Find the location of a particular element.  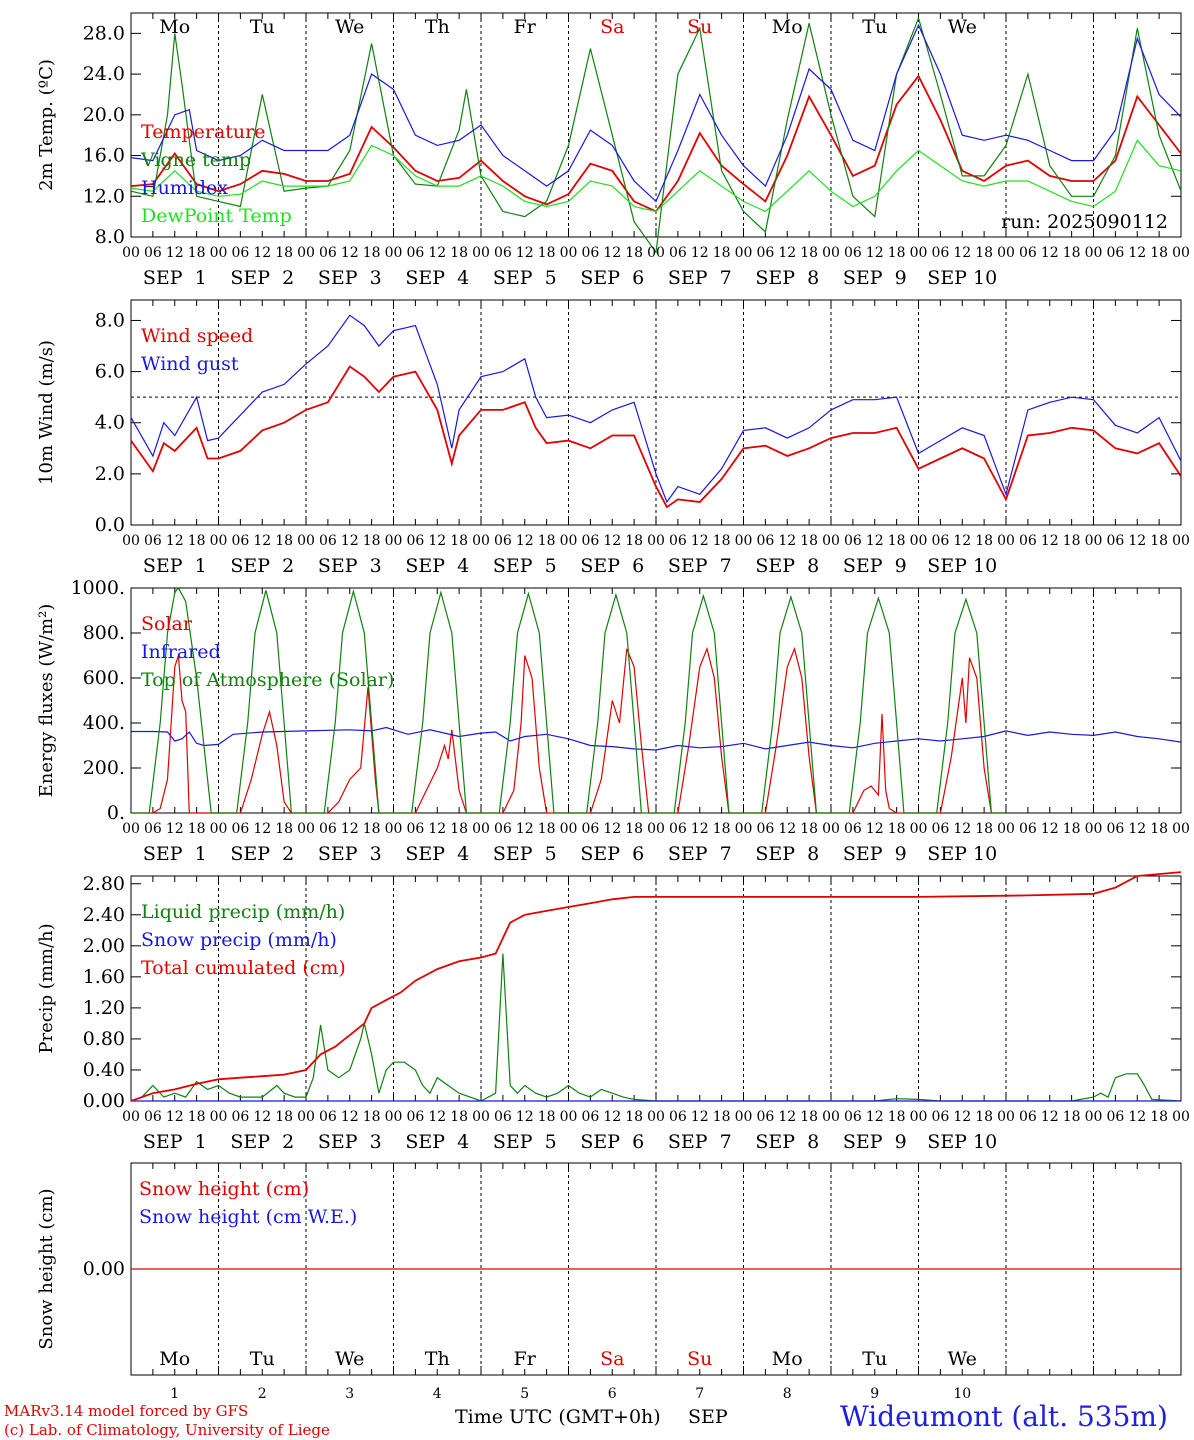

y-tick-label: 200. is located at coordinates (104, 768).